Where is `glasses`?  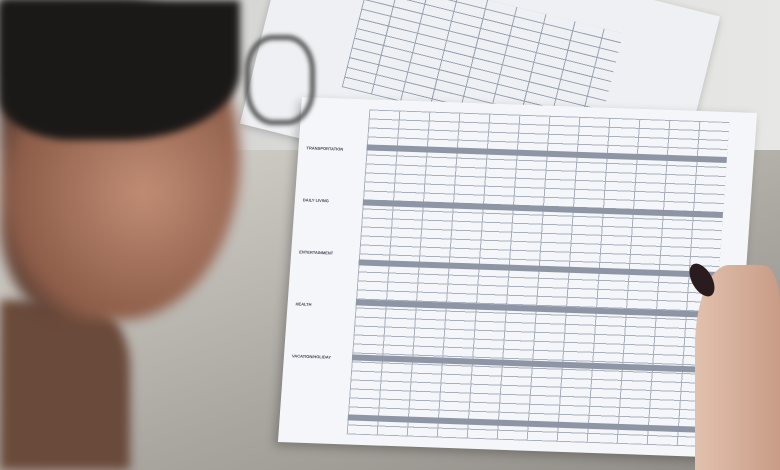
glasses is located at coordinates (280, 80).